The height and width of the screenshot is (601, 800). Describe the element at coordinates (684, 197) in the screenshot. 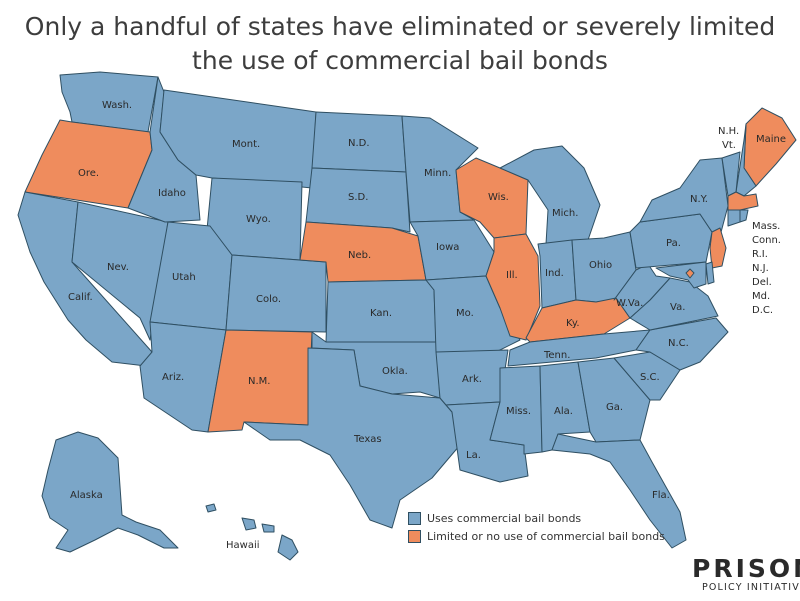

I see `state-ny` at that location.